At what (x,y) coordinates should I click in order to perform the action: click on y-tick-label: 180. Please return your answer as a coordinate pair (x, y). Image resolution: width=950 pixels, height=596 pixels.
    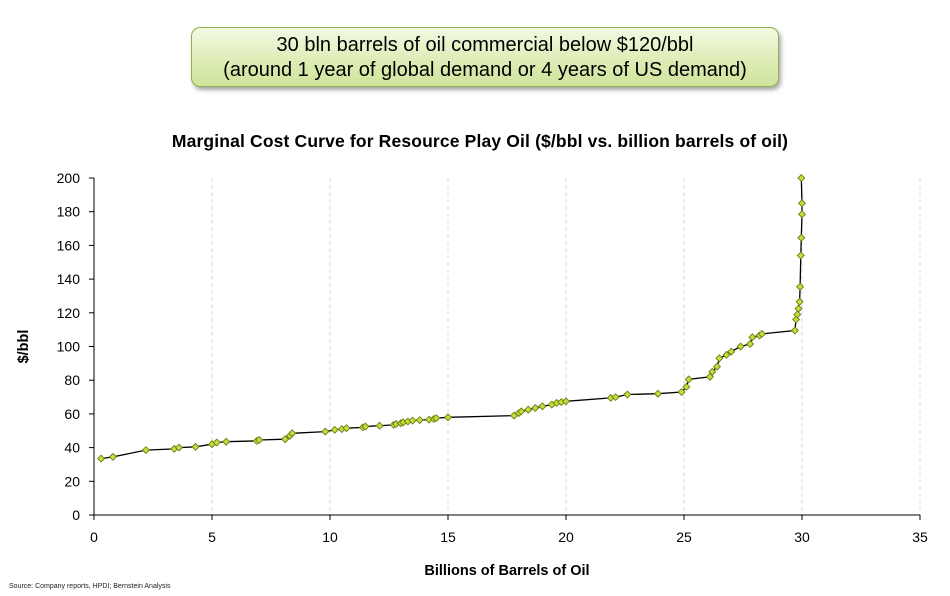
    Looking at the image, I should click on (69, 212).